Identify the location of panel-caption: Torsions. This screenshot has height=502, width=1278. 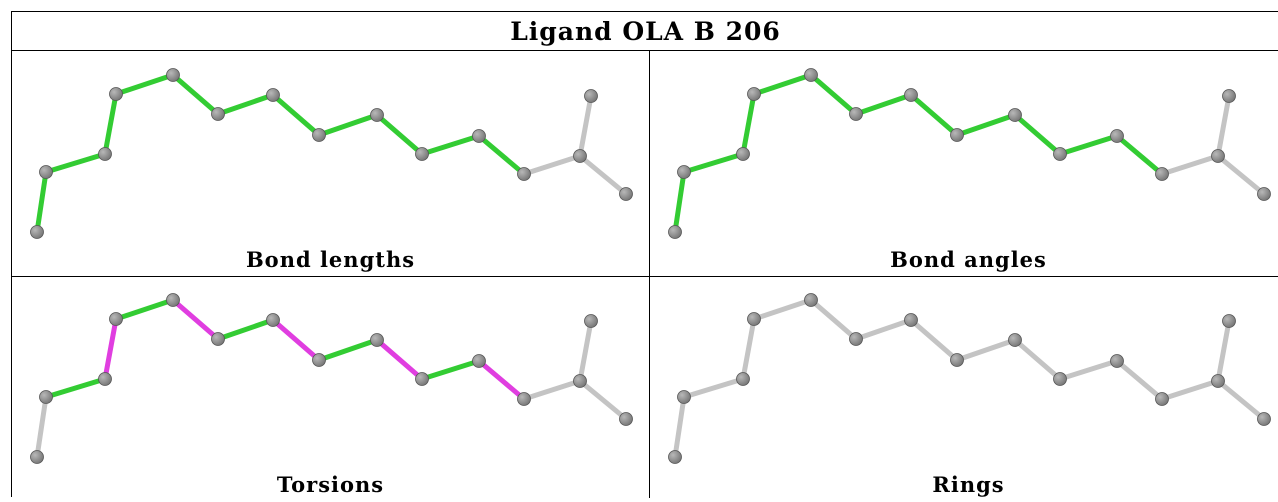
(330, 484).